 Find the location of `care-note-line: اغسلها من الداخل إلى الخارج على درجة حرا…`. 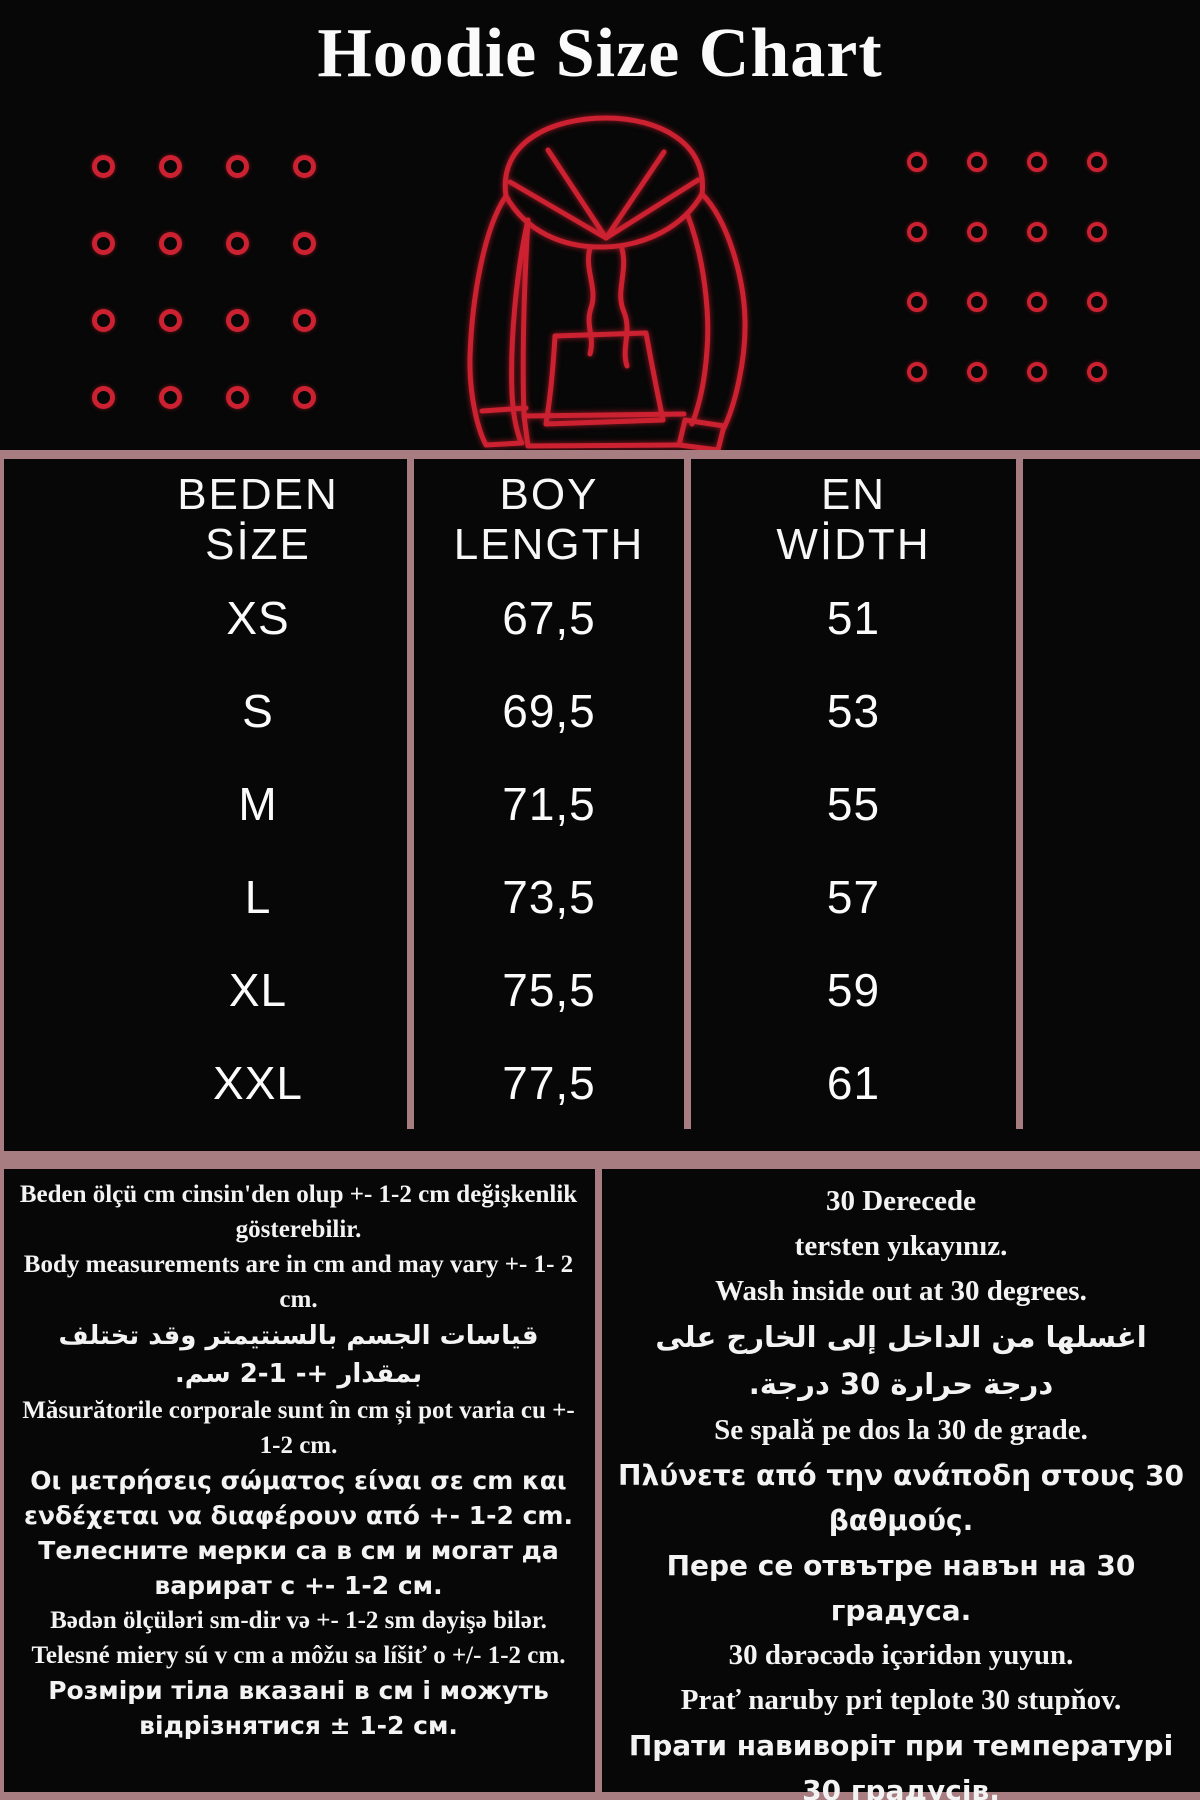

care-note-line: اغسلها من الداخل إلى الخارج على درجة حرا… is located at coordinates (901, 1360).